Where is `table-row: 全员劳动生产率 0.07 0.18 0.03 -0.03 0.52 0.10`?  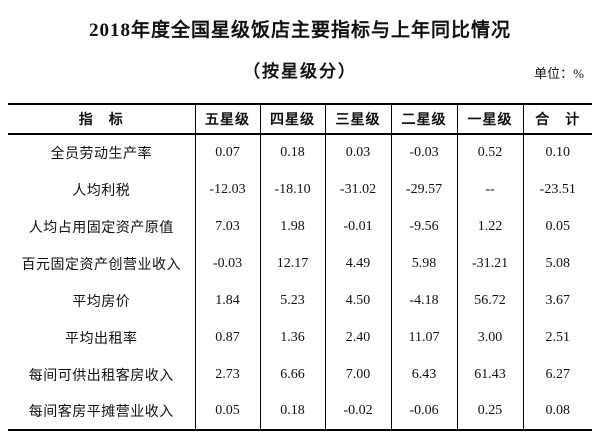
table-row: 全员劳动生产率 0.07 0.18 0.03 -0.03 0.52 0.10 is located at coordinates (300, 152).